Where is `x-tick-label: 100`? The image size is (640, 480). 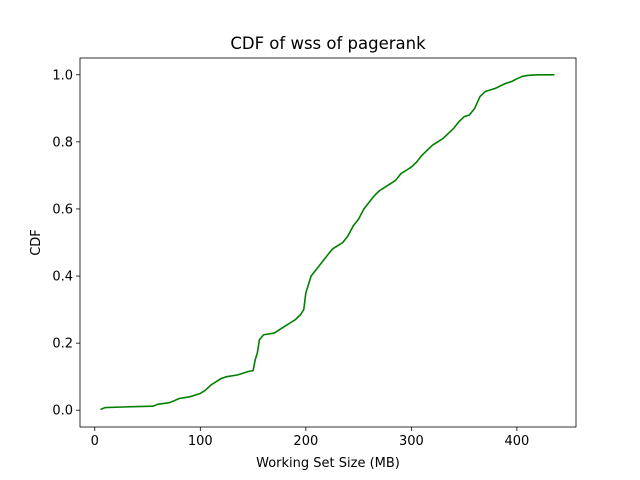
x-tick-label: 100 is located at coordinates (200, 441).